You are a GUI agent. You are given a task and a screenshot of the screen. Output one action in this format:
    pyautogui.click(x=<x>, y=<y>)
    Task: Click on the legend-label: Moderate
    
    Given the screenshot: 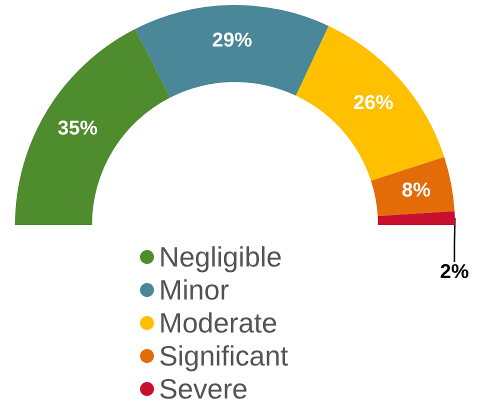 What is the action you would take?
    pyautogui.click(x=218, y=323)
    